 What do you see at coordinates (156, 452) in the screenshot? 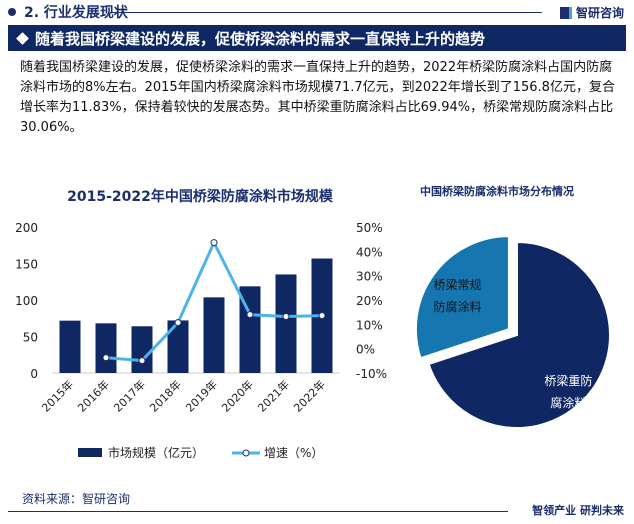
I see `legend-bar-label: 市场规模（亿元）` at bounding box center [156, 452].